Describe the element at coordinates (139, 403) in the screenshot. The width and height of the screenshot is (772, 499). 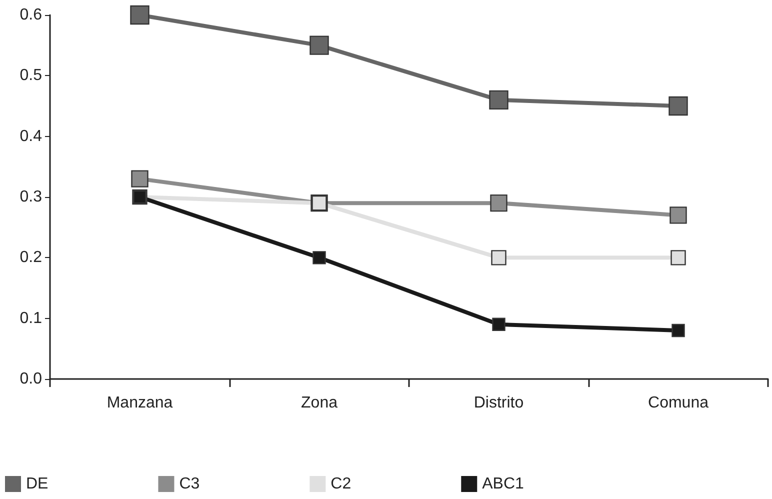
I see `x-tick-label: Manzana` at that location.